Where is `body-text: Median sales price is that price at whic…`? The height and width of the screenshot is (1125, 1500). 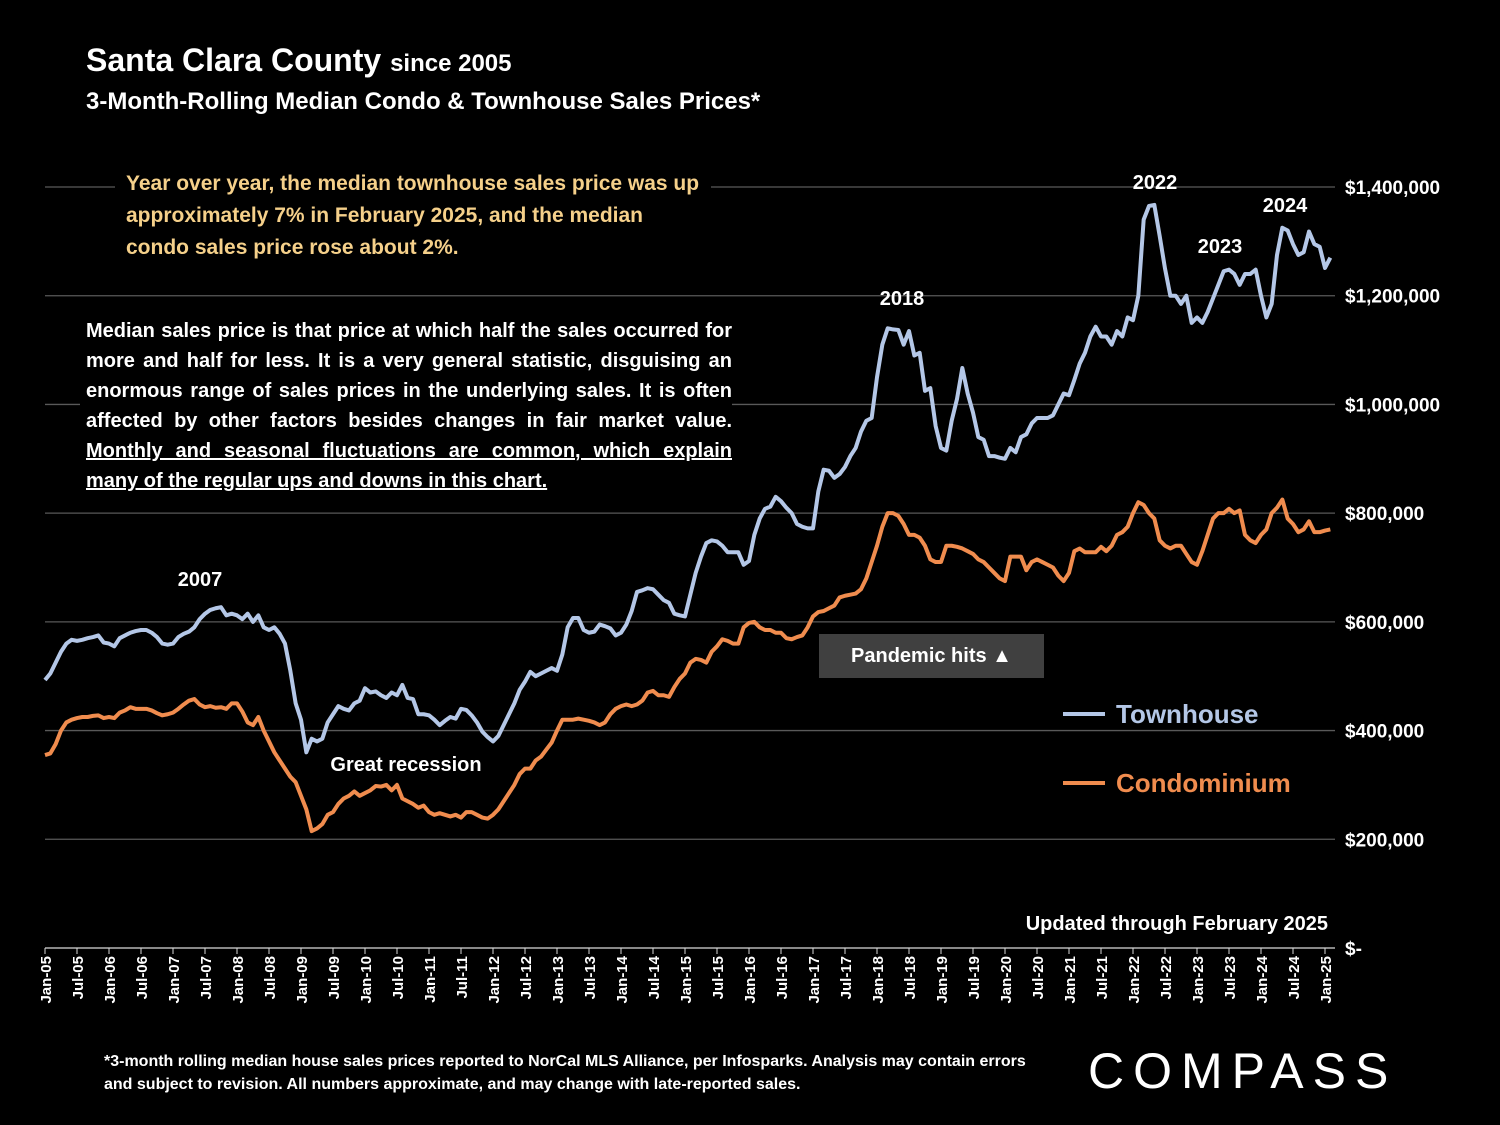 body-text: Median sales price is that price at whic… is located at coordinates (406, 406).